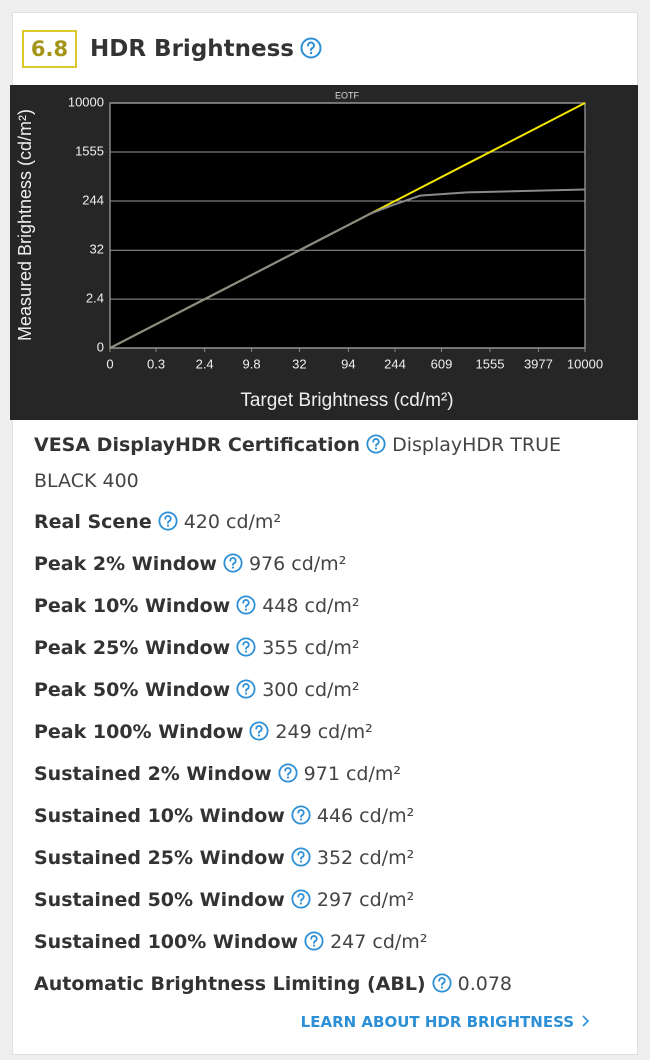 The image size is (650, 1060). What do you see at coordinates (192, 49) in the screenshot?
I see `title-text: HDR Brightness` at bounding box center [192, 49].